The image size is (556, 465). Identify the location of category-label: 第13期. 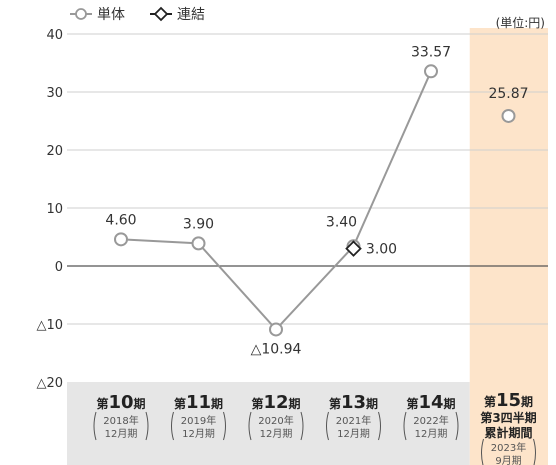
(353, 402).